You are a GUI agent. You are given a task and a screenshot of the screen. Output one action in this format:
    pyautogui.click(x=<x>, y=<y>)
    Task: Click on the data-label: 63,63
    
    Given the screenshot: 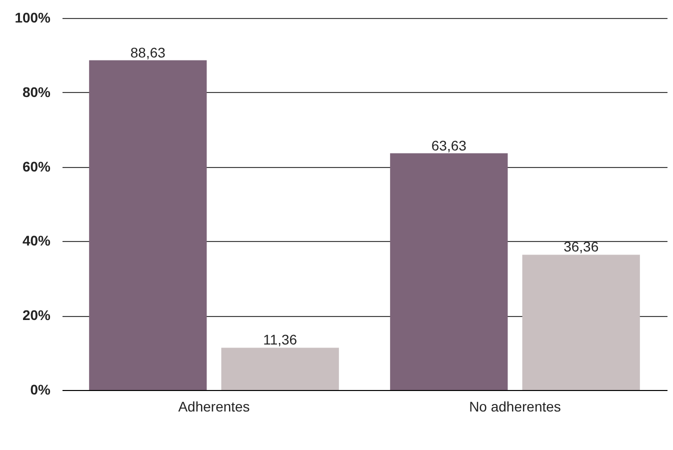 What is the action you would take?
    pyautogui.click(x=449, y=145)
    